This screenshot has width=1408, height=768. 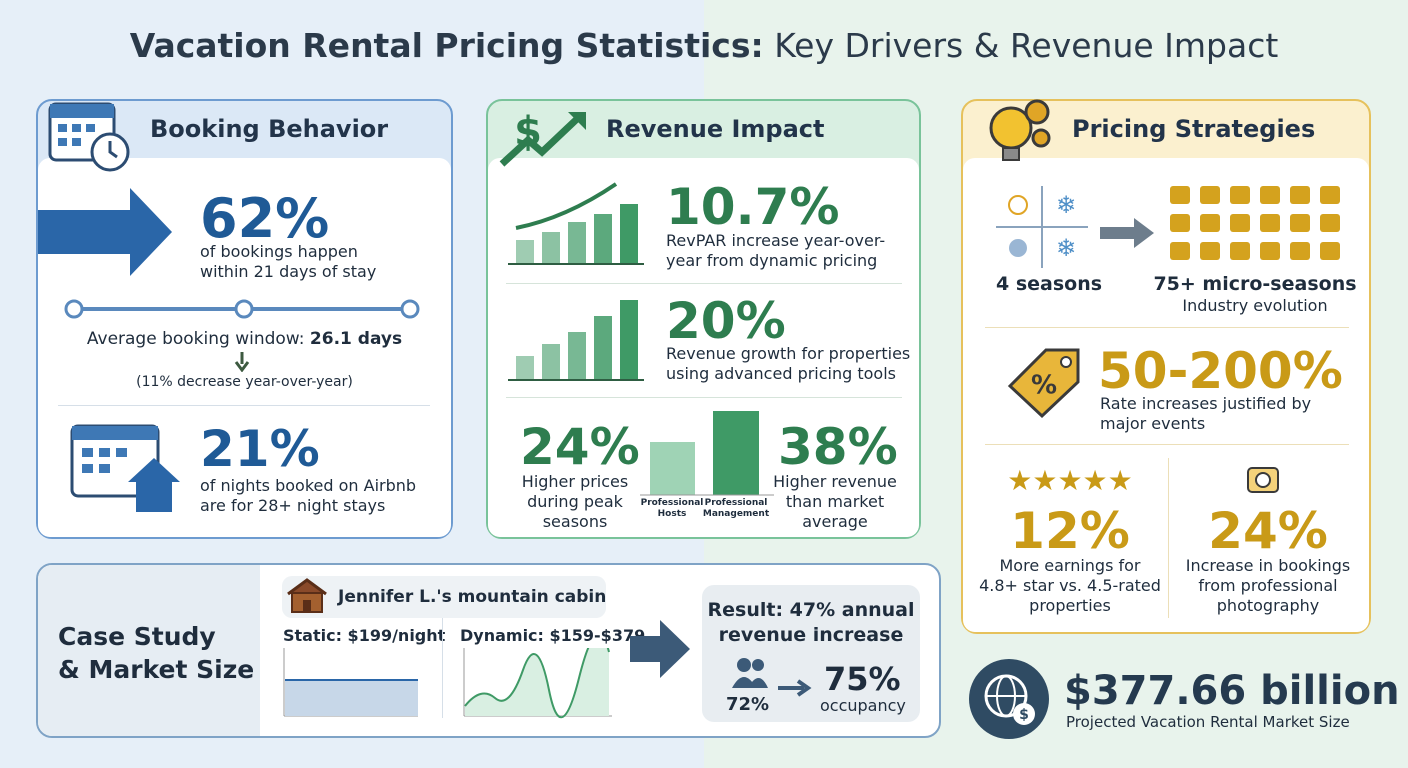 What do you see at coordinates (736, 514) in the screenshot?
I see `line: Management` at bounding box center [736, 514].